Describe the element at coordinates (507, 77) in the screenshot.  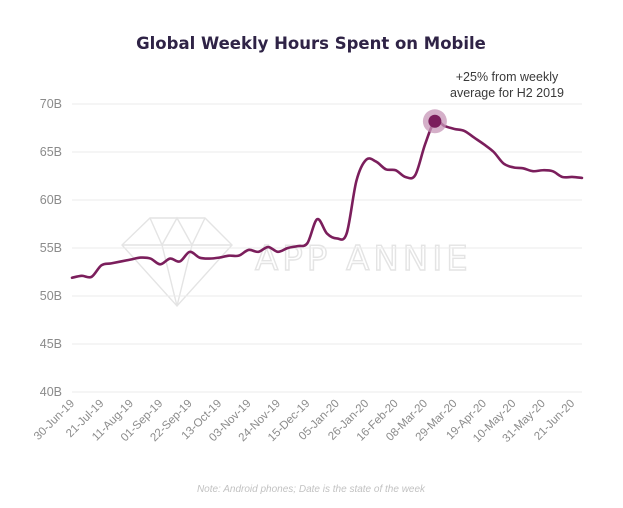
I see `annotation-line-1: +25% from weekly` at that location.